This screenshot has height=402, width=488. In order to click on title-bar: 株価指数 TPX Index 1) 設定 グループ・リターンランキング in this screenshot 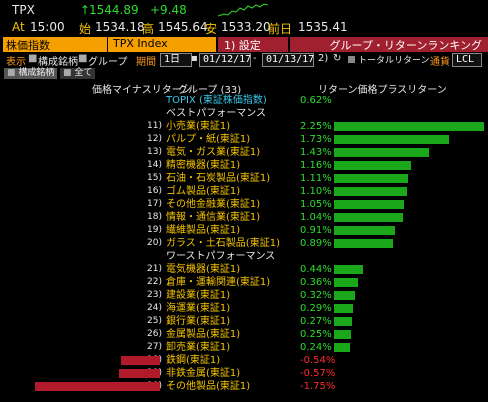, I will do `click(244, 44)`.